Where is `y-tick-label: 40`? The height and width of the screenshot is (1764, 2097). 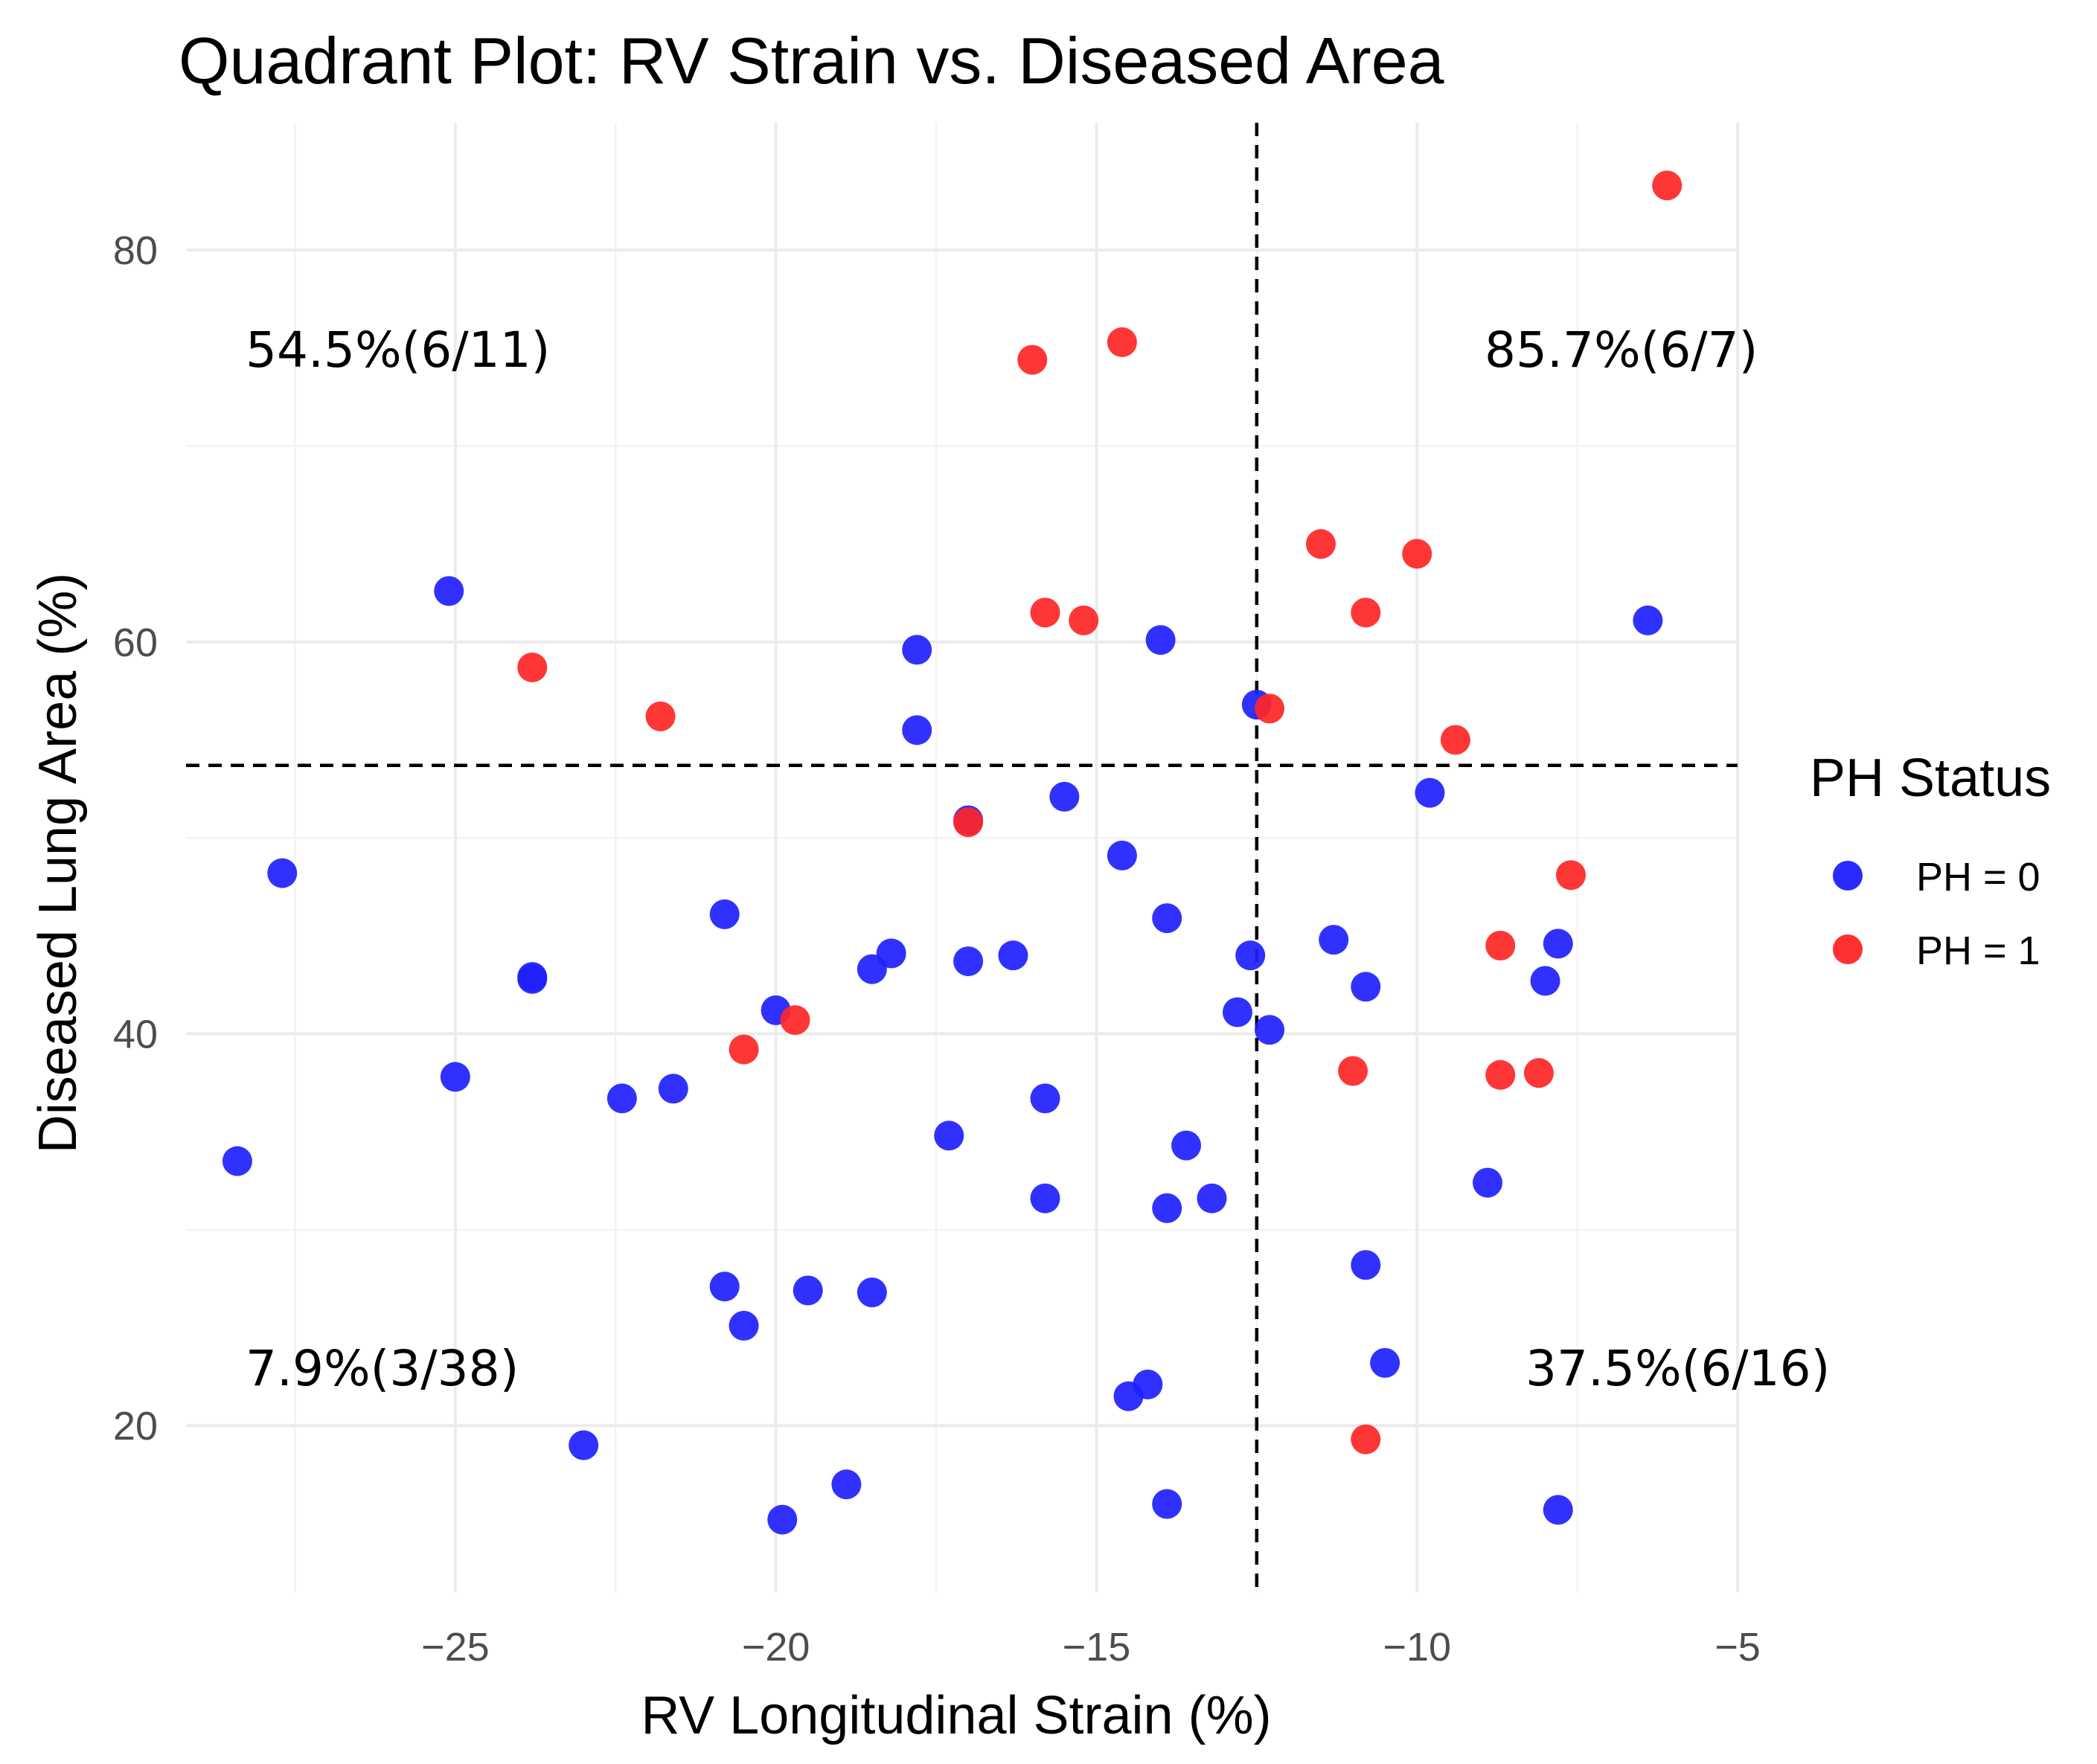
y-tick-label: 40 is located at coordinates (135, 1035).